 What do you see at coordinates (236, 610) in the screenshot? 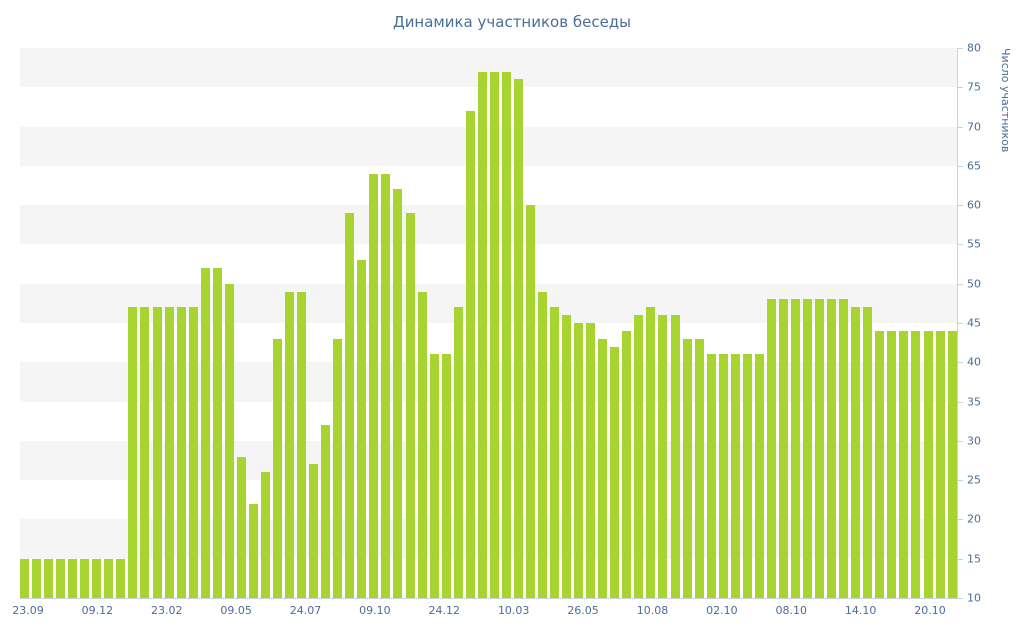
I see `x-tick-label: 09.05` at bounding box center [236, 610].